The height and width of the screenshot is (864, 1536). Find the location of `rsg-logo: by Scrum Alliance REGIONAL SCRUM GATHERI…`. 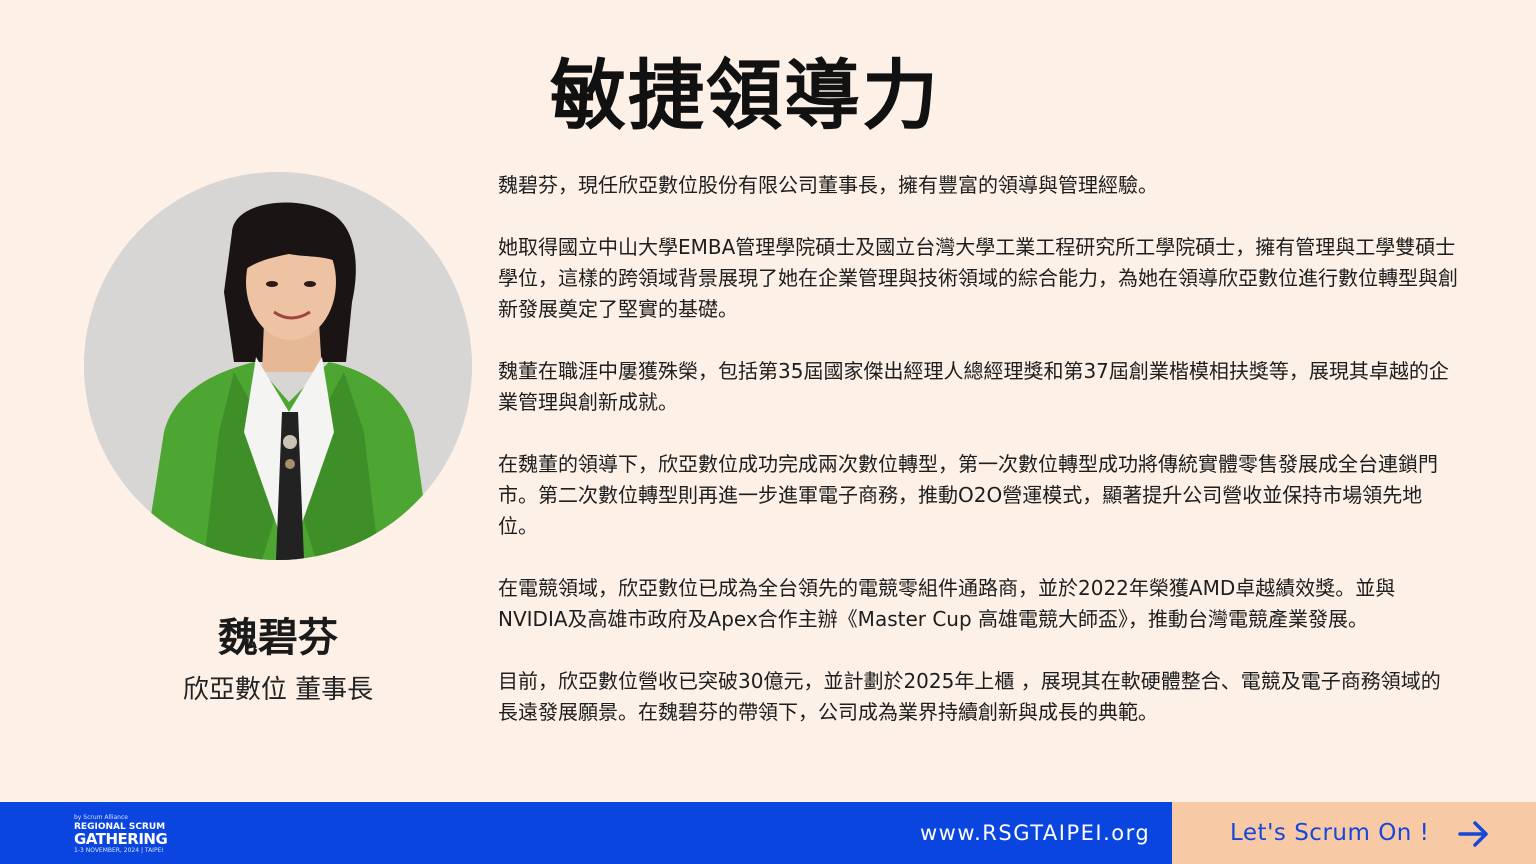

rsg-logo: by Scrum Alliance REGIONAL SCRUM GATHERI… is located at coordinates (129, 834).